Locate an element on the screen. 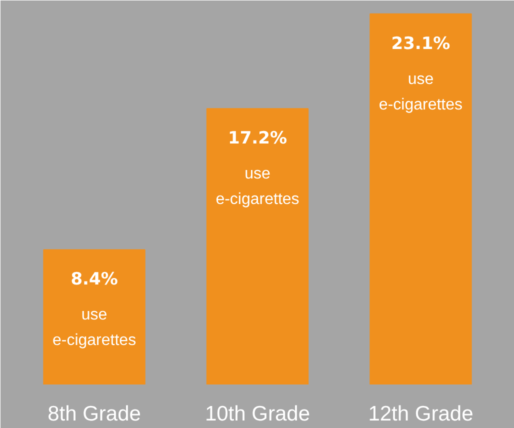  data-label: 23.1% is located at coordinates (420, 44).